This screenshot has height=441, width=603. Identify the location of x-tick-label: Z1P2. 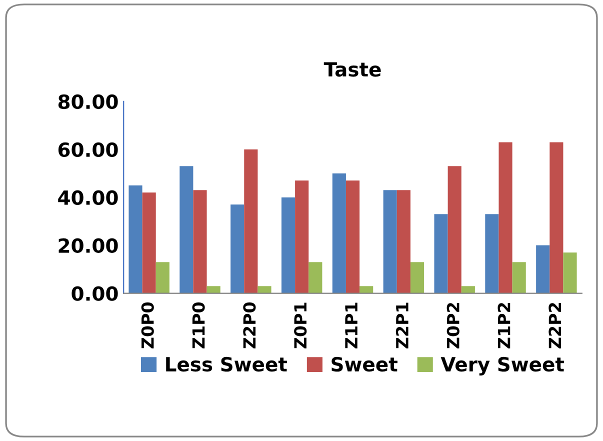
(504, 325).